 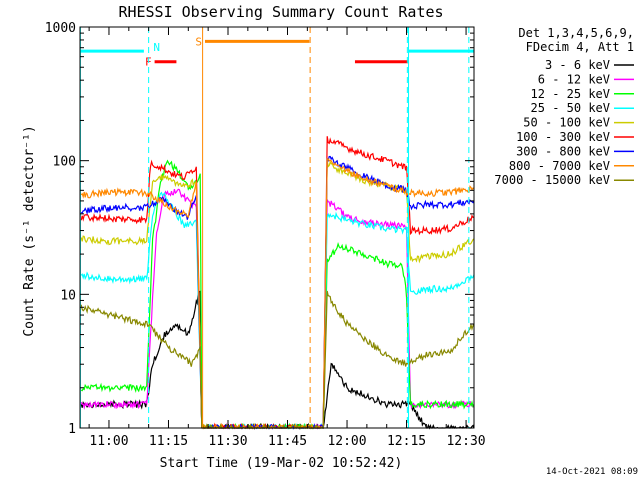 What do you see at coordinates (552, 180) in the screenshot?
I see `legend-label-7000-15000-kev: 7000 - 15000 keV` at bounding box center [552, 180].